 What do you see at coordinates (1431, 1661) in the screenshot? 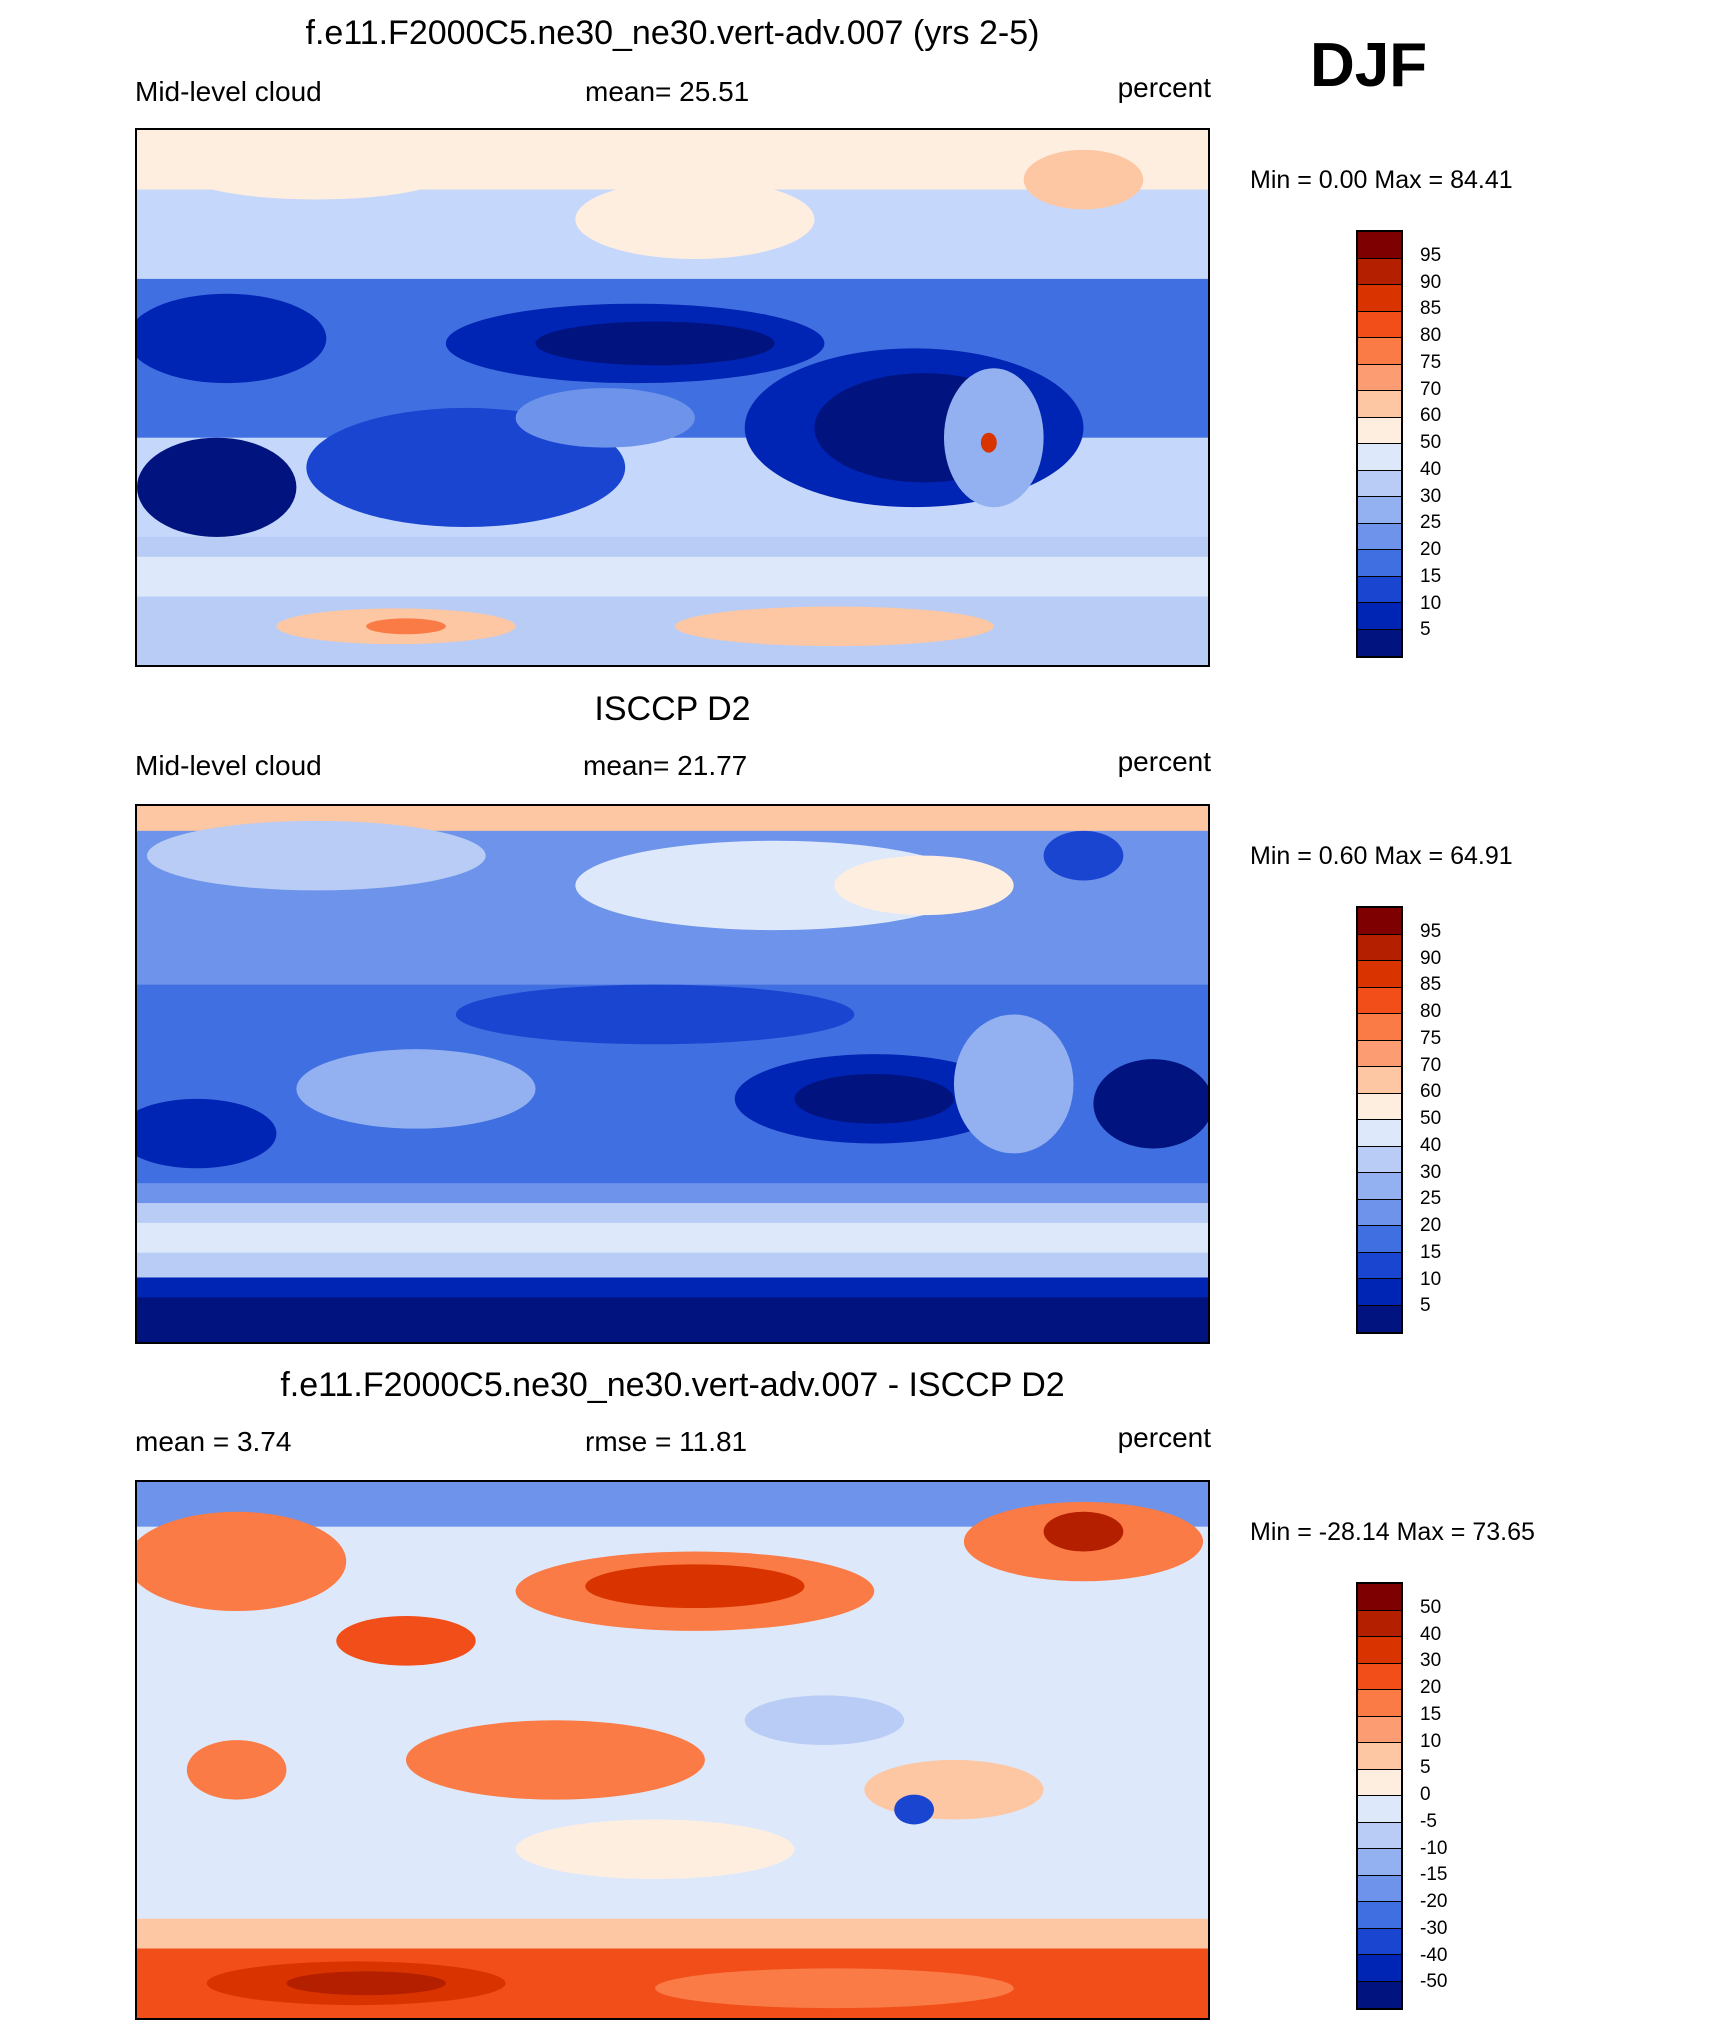
I see `panel-3-colorbar-label: 30` at bounding box center [1431, 1661].